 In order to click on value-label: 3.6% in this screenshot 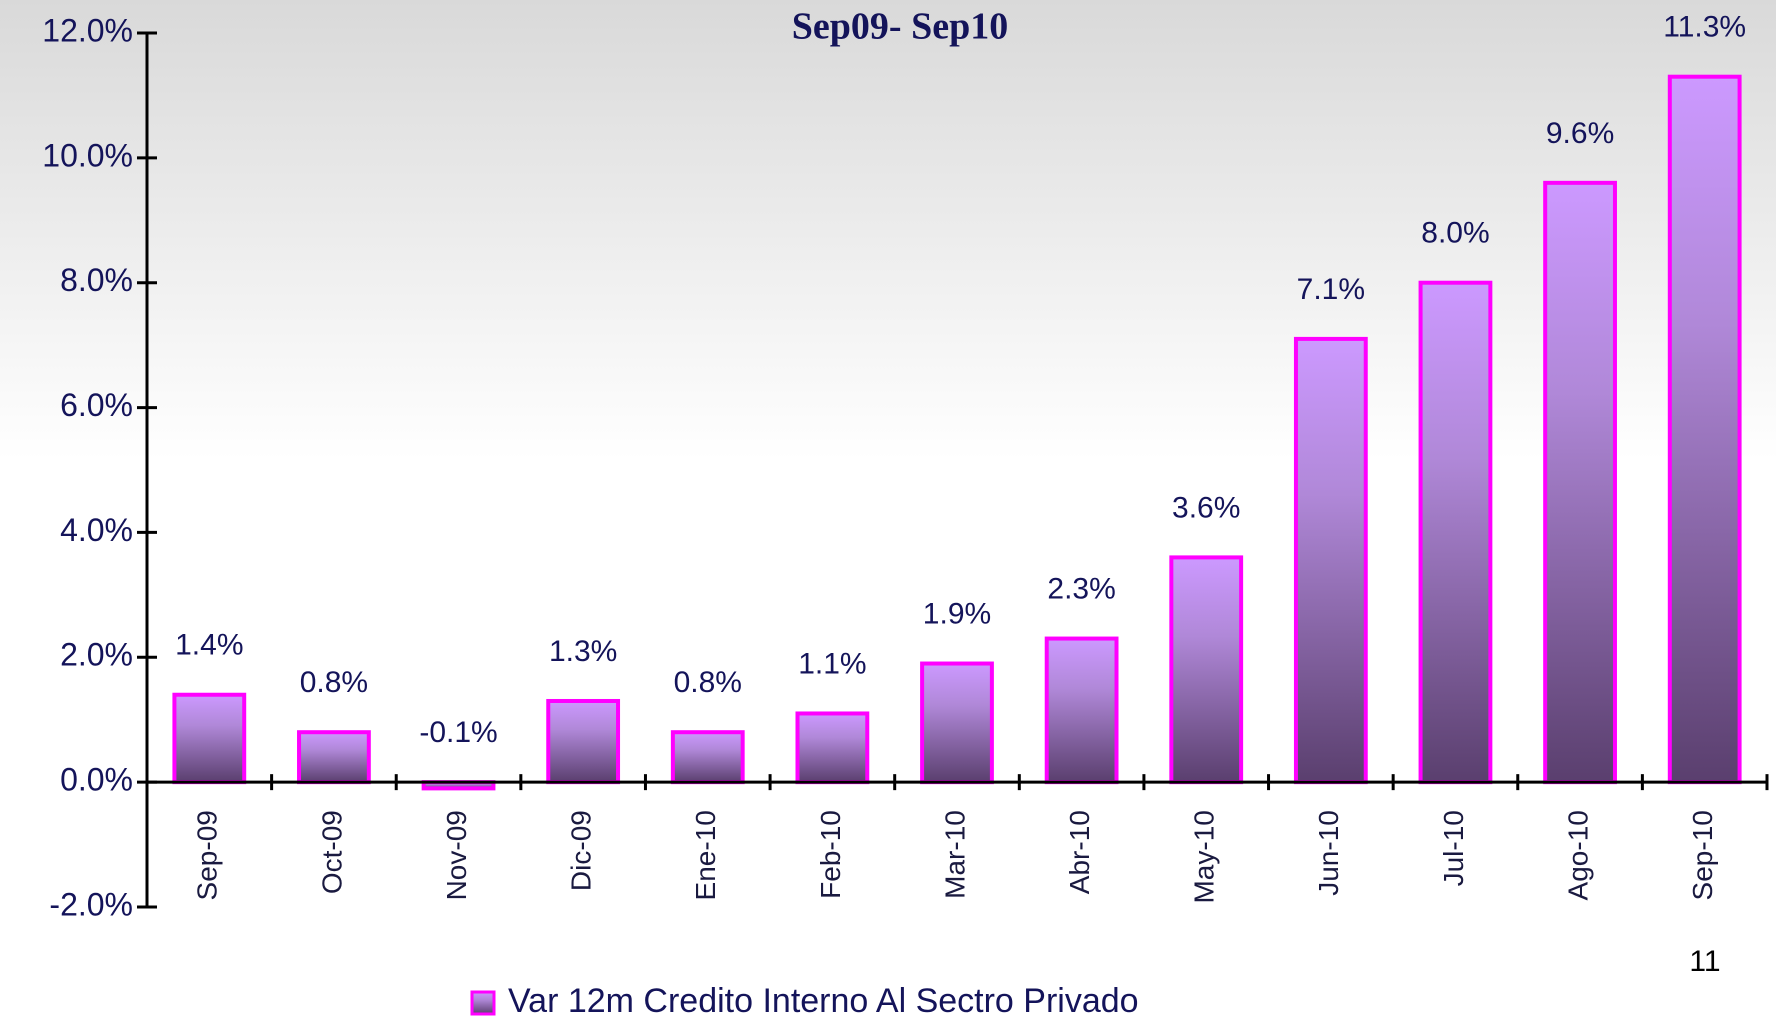, I will do `click(1206, 507)`.